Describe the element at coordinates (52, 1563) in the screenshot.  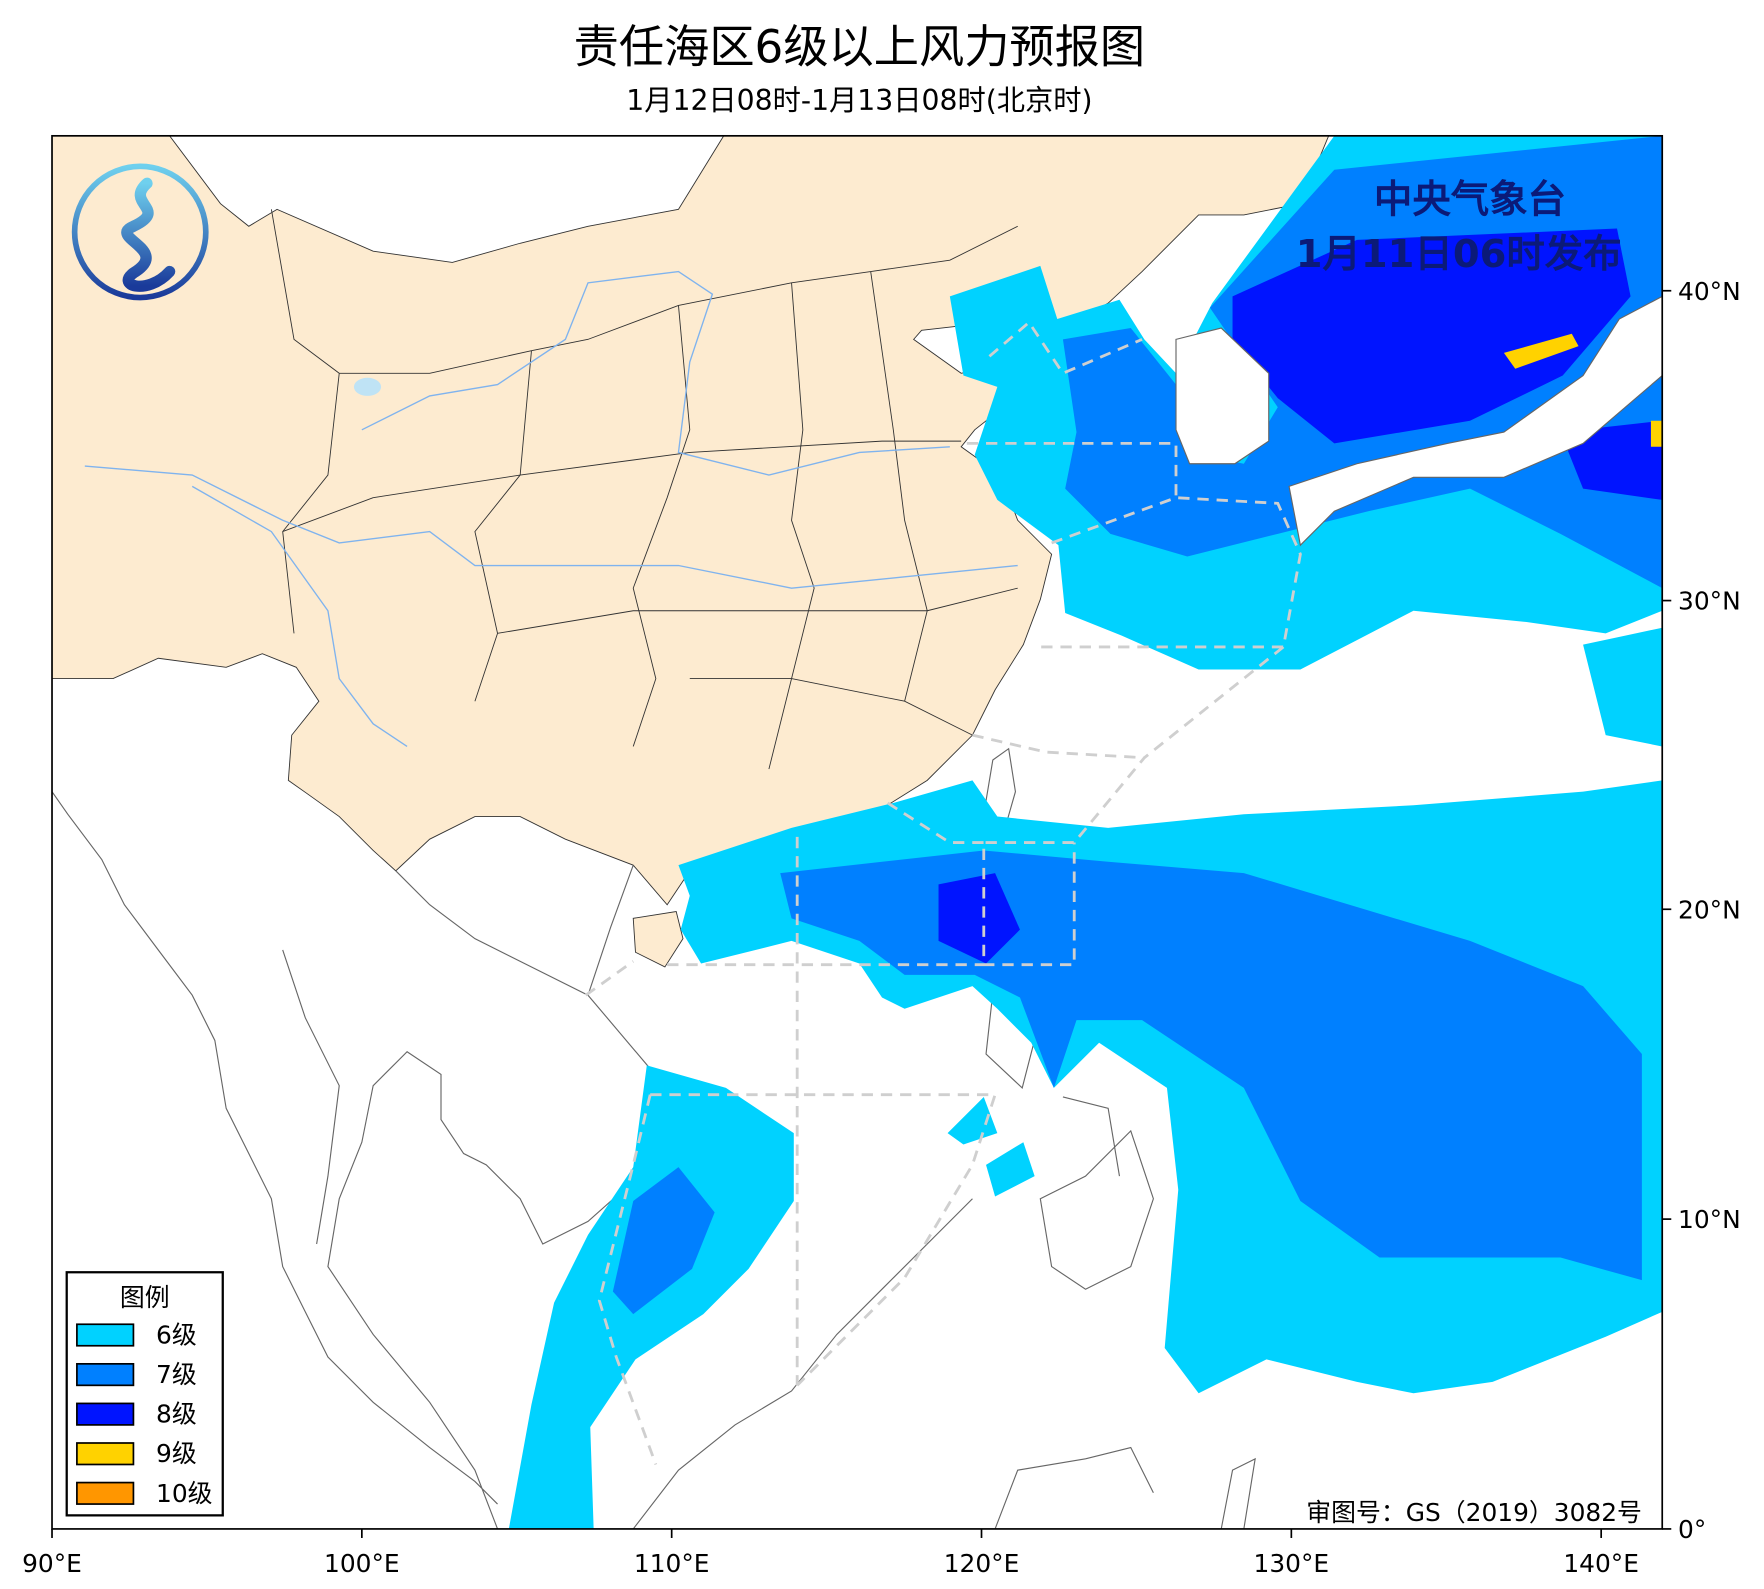
I see `x-tick: 90°E` at that location.